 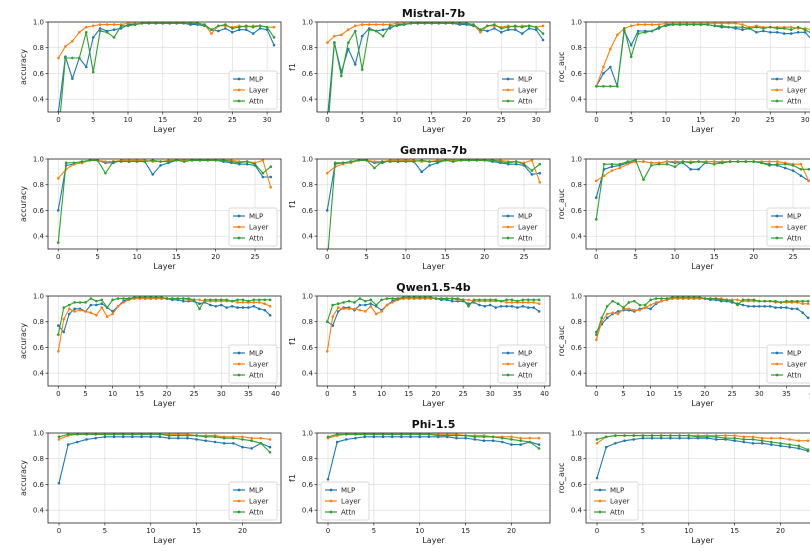 What do you see at coordinates (348, 491) in the screenshot?
I see `legend-label: MLP` at bounding box center [348, 491].